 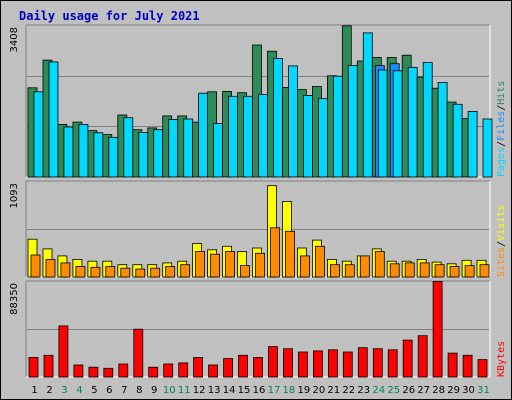 What do you see at coordinates (79, 390) in the screenshot?
I see `day-label-4: 4` at bounding box center [79, 390].